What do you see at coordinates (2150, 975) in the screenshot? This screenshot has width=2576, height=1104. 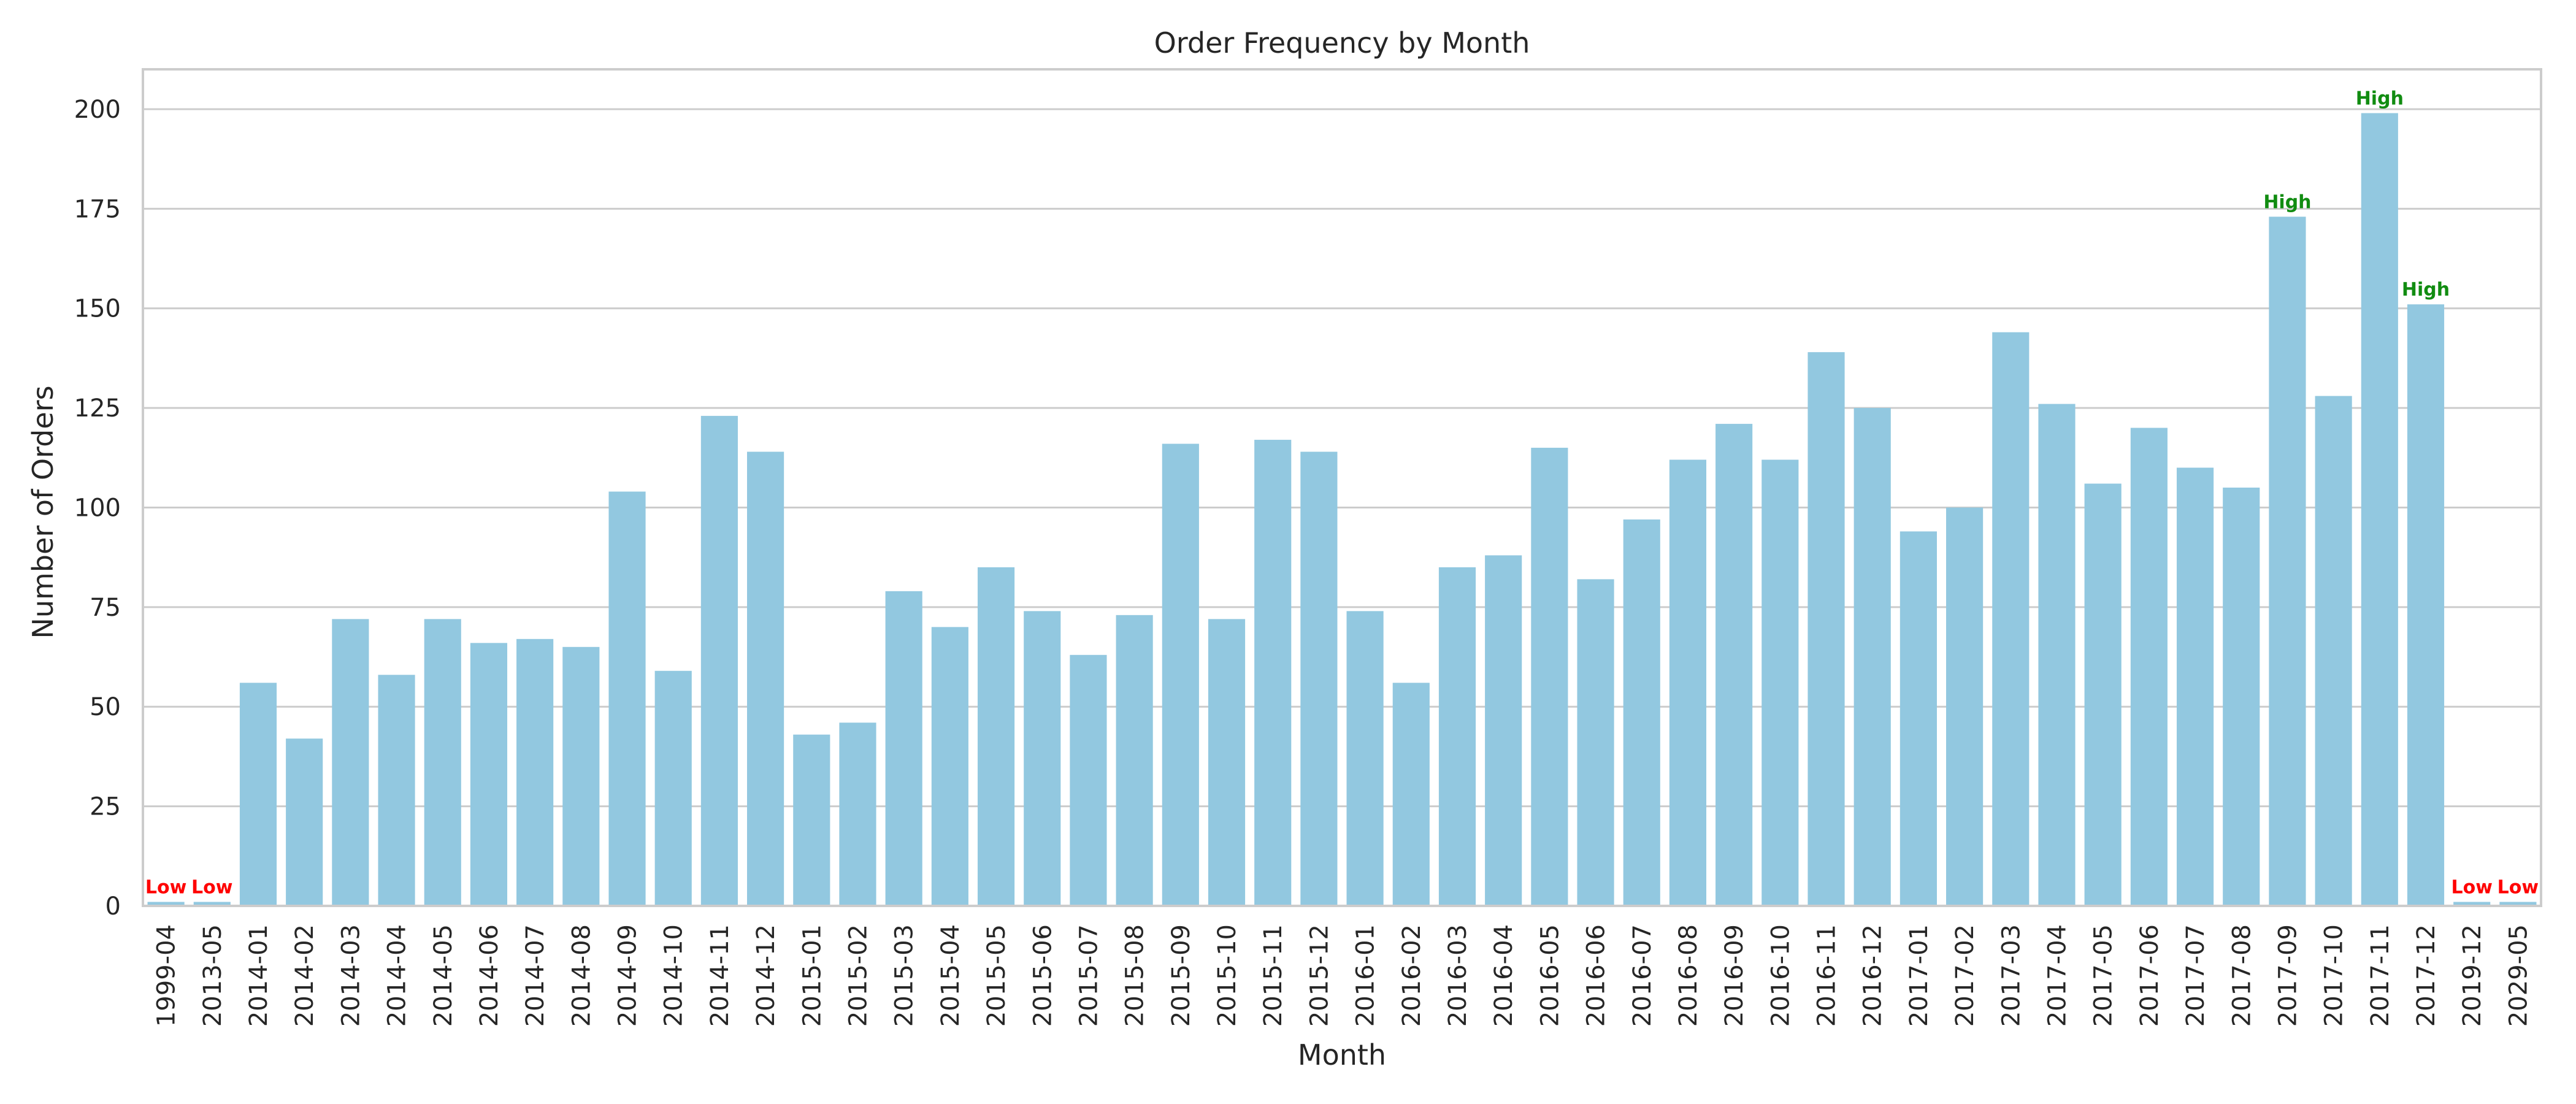 I see `x-tick-label-2017-06: 2017-06` at bounding box center [2150, 975].